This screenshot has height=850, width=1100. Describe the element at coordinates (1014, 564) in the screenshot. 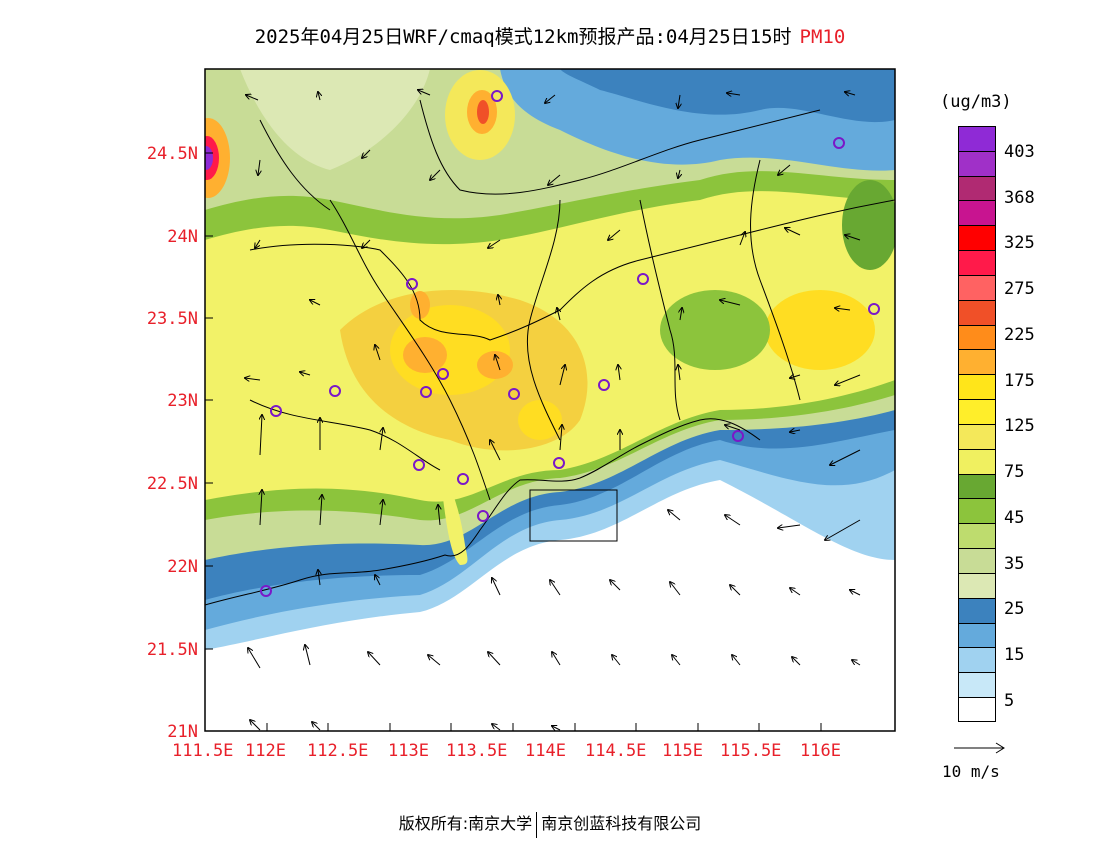

I see `legend-label-35: 35` at that location.